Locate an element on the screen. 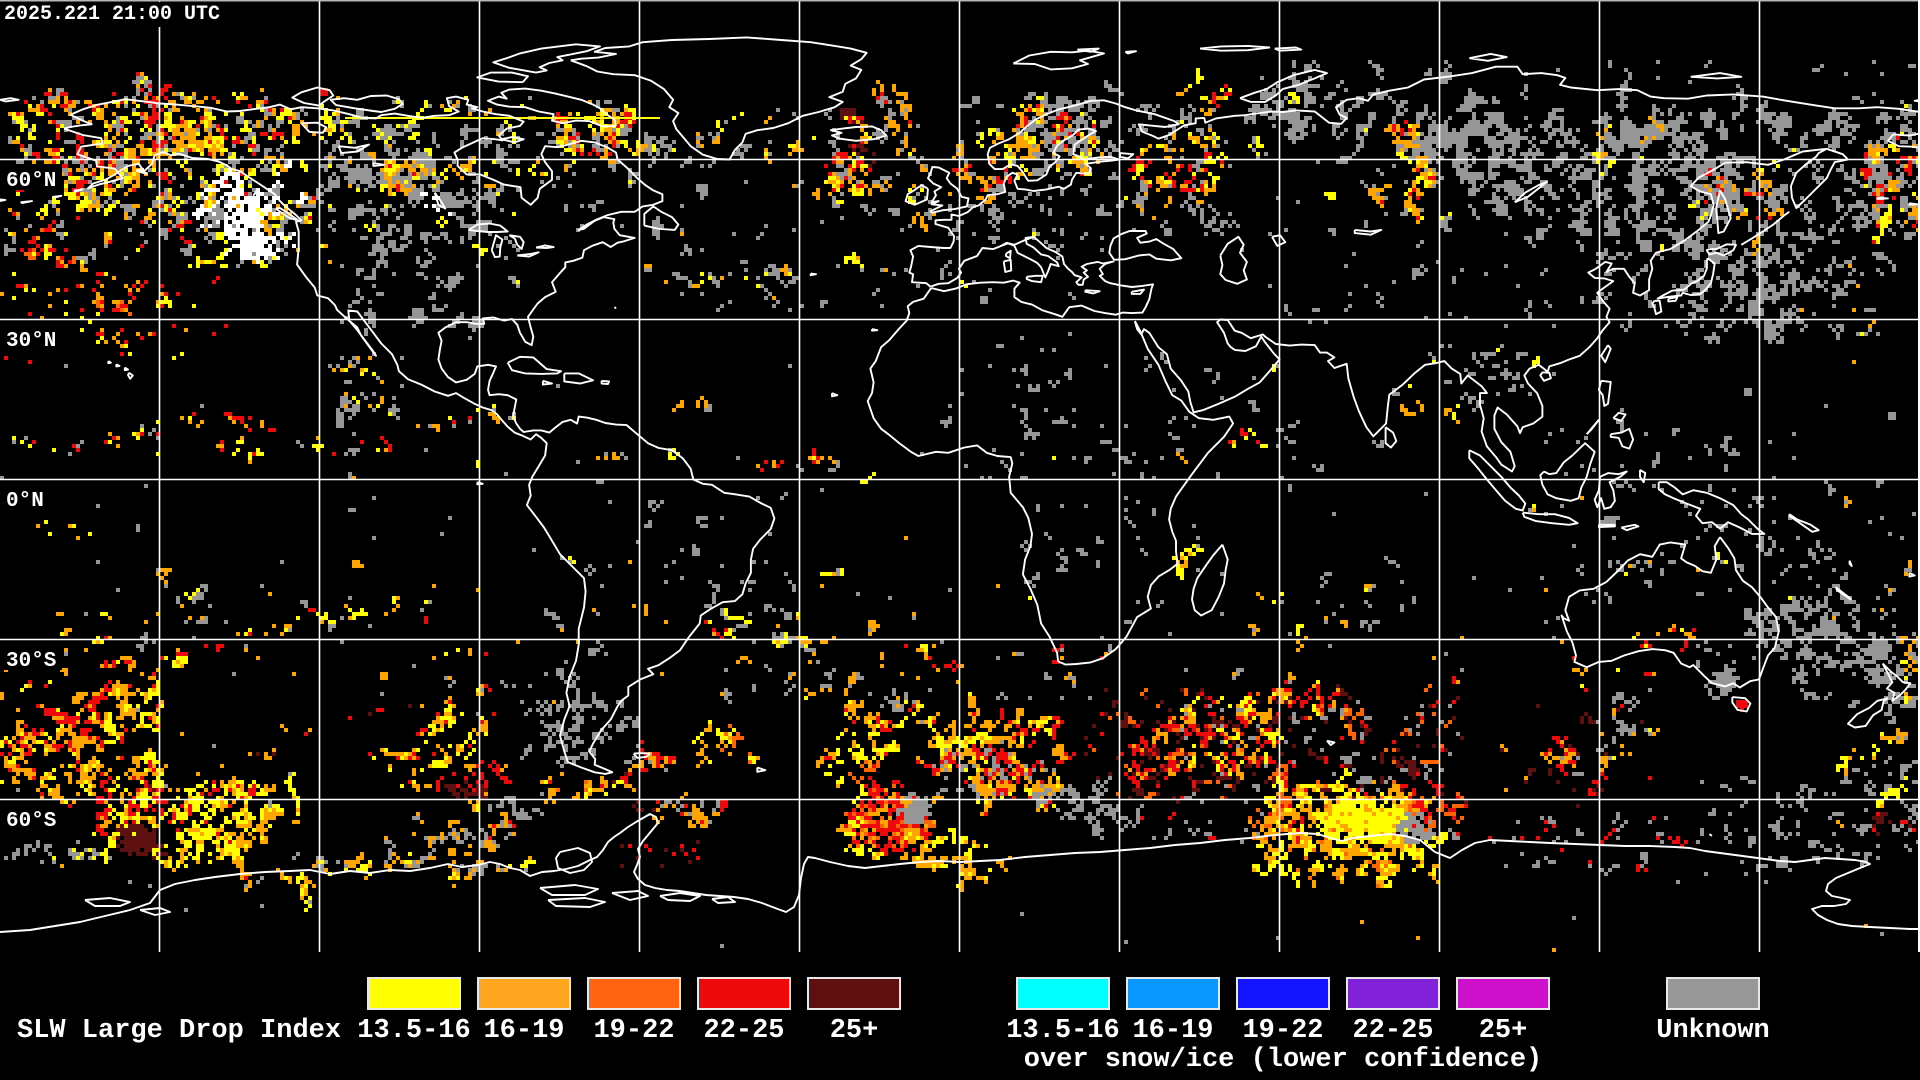 This screenshot has height=1080, width=1920. svg-text:over snow/ice (lower confidenc: over snow/ice (lower confidence) is located at coordinates (1283, 1060).